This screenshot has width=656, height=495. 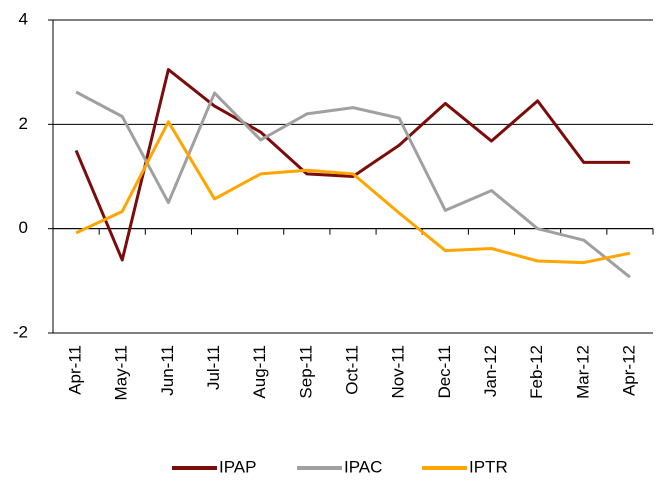 I want to click on x-tick-label: May-11, so click(x=121, y=372).